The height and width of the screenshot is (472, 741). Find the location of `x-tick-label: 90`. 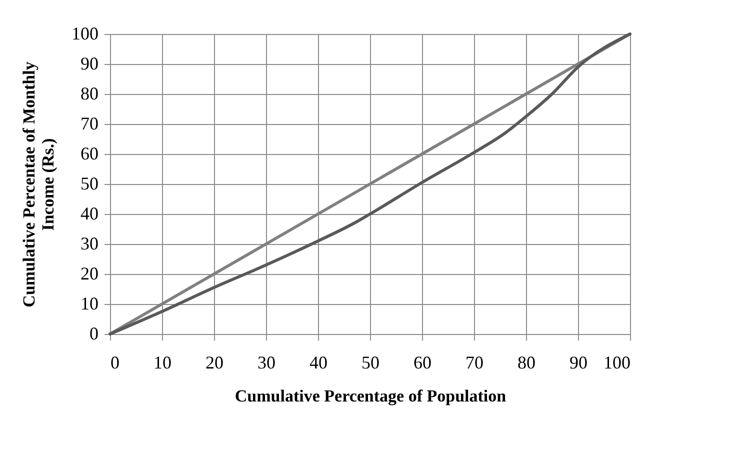

x-tick-label: 90 is located at coordinates (579, 362).